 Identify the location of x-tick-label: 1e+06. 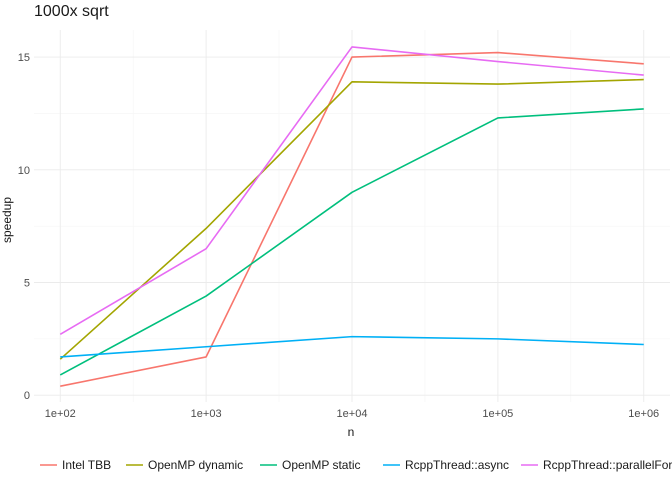
(643, 414).